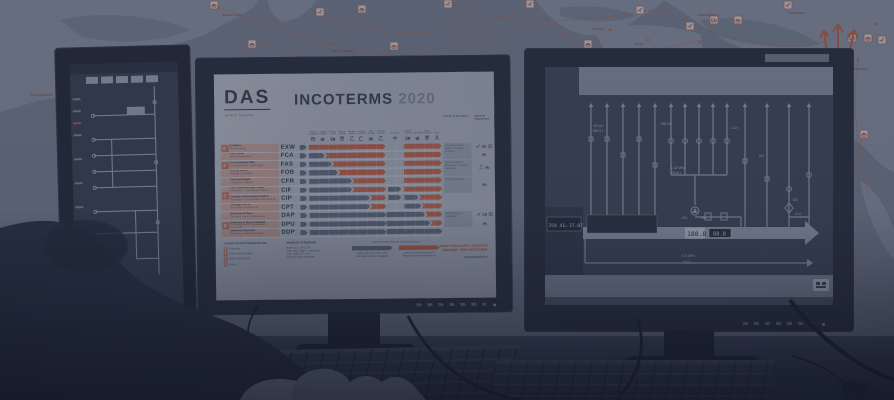 The image size is (894, 400). Describe the element at coordinates (288, 147) in the screenshot. I see `term-code: EXW` at that location.